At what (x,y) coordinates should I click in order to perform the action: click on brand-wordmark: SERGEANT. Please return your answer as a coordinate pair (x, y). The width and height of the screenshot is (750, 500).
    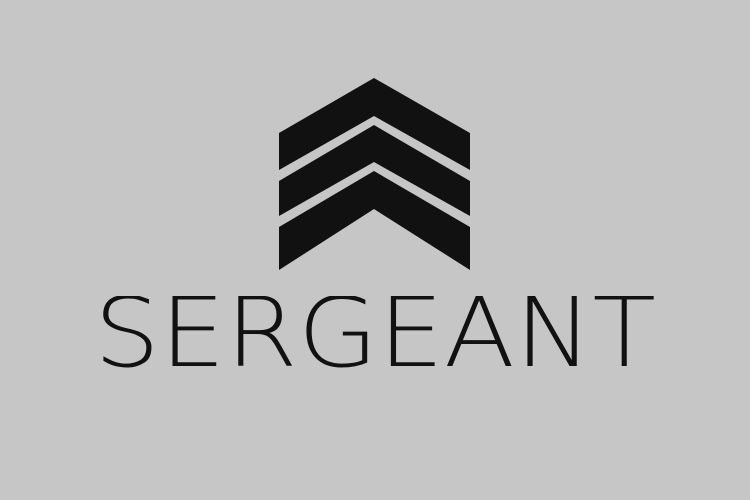
    Looking at the image, I should click on (375, 334).